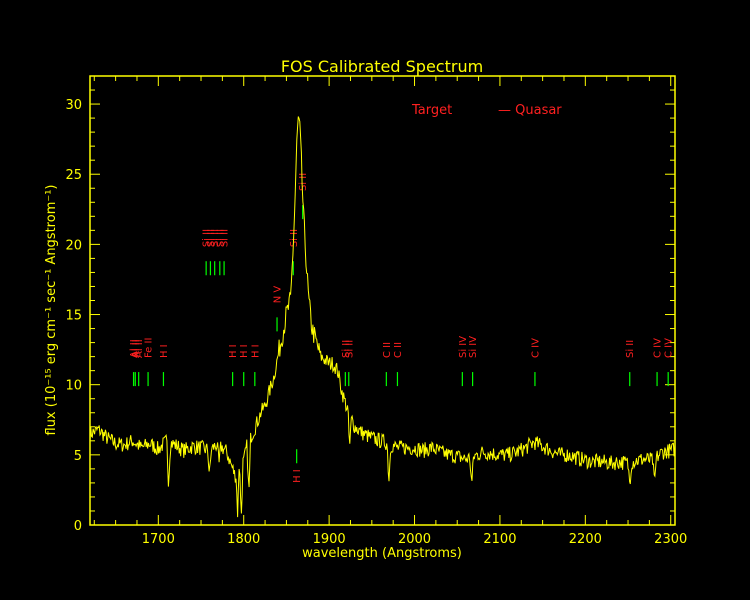 This screenshot has width=750, height=600. Describe the element at coordinates (73, 245) in the screenshot. I see `y-tick-label: 20` at that location.